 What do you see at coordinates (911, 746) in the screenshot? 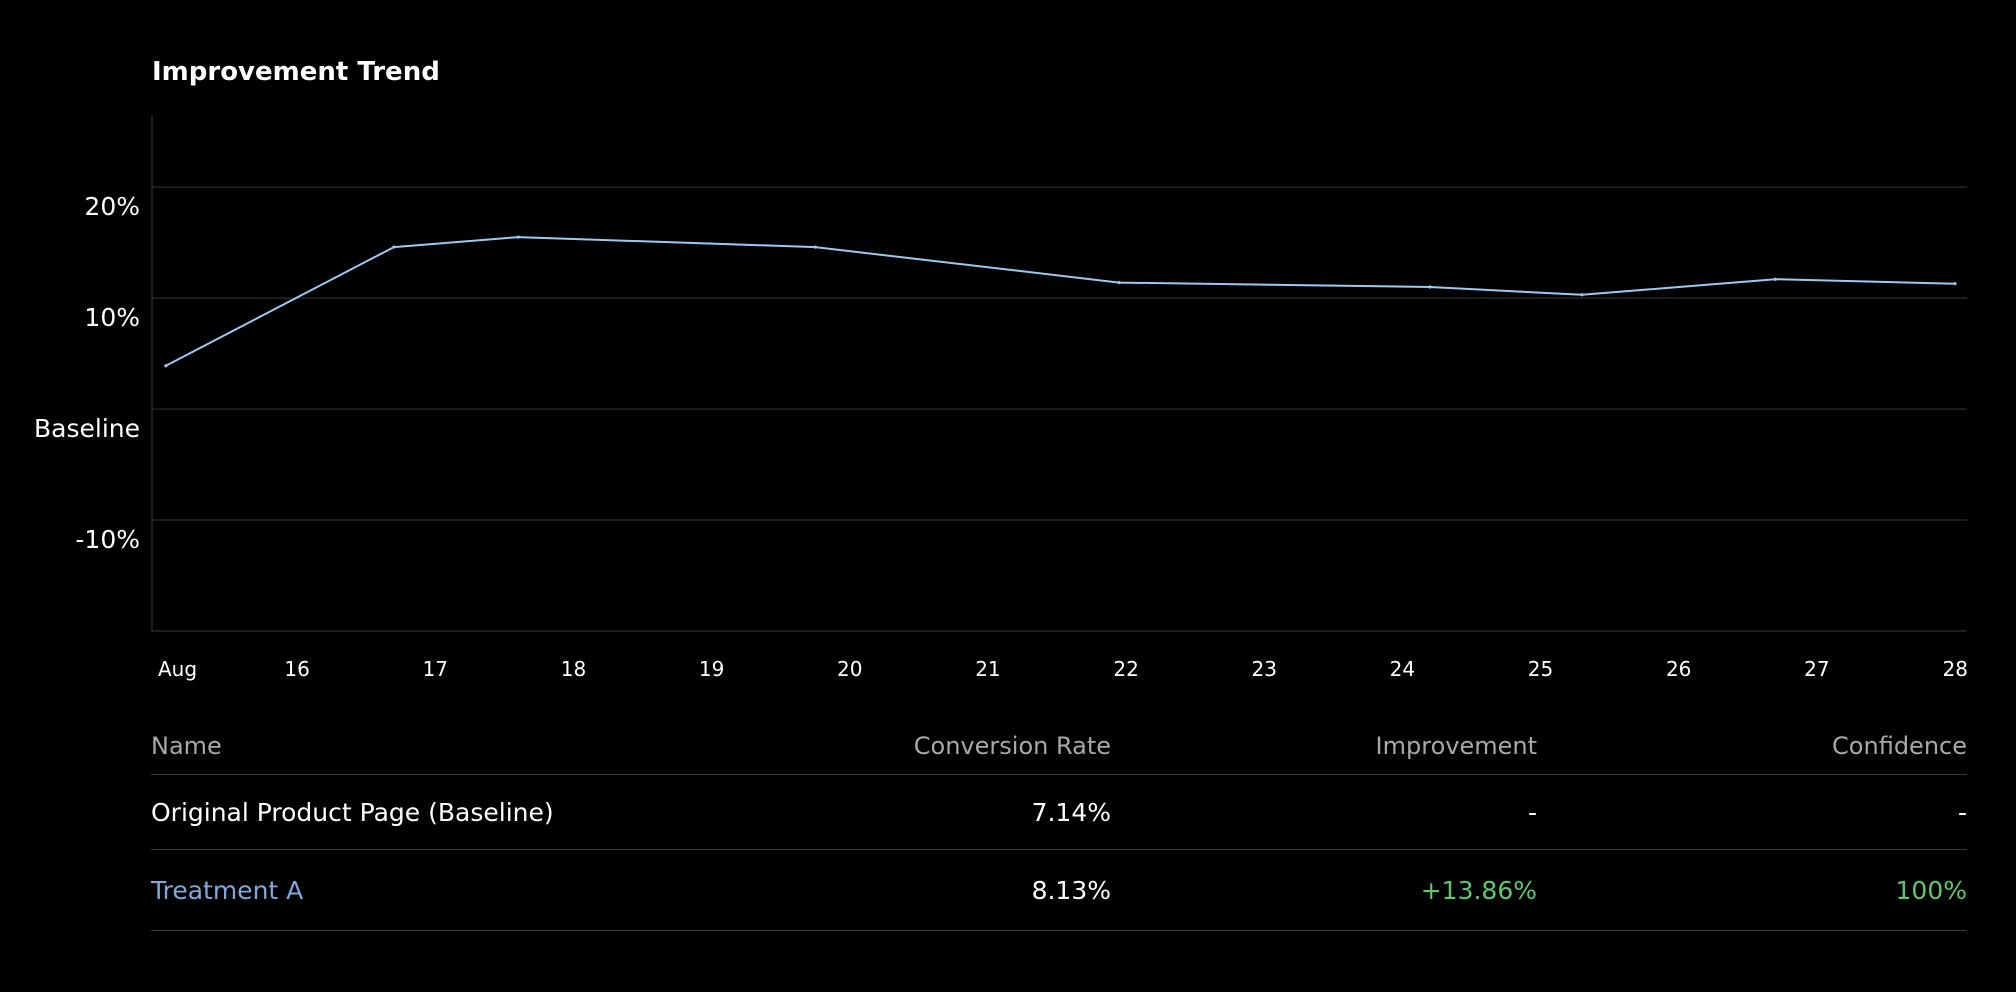
I see `header-conversion-rate: Conversion Rate` at bounding box center [911, 746].